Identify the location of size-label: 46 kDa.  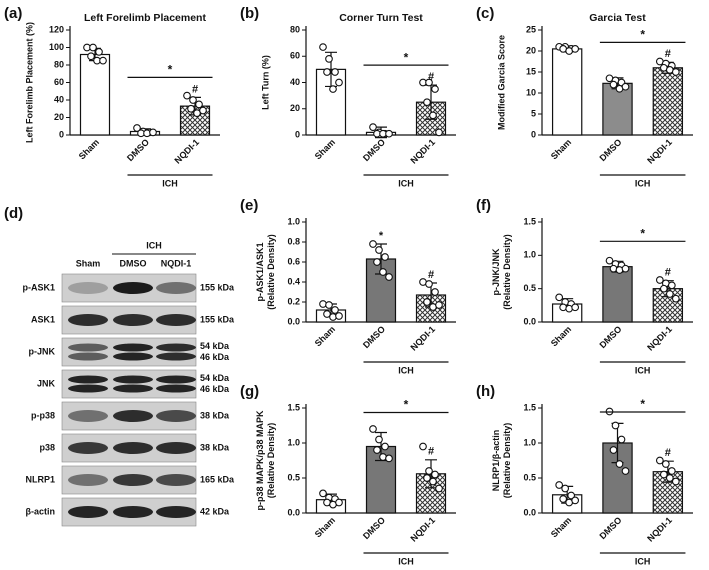
(215, 389).